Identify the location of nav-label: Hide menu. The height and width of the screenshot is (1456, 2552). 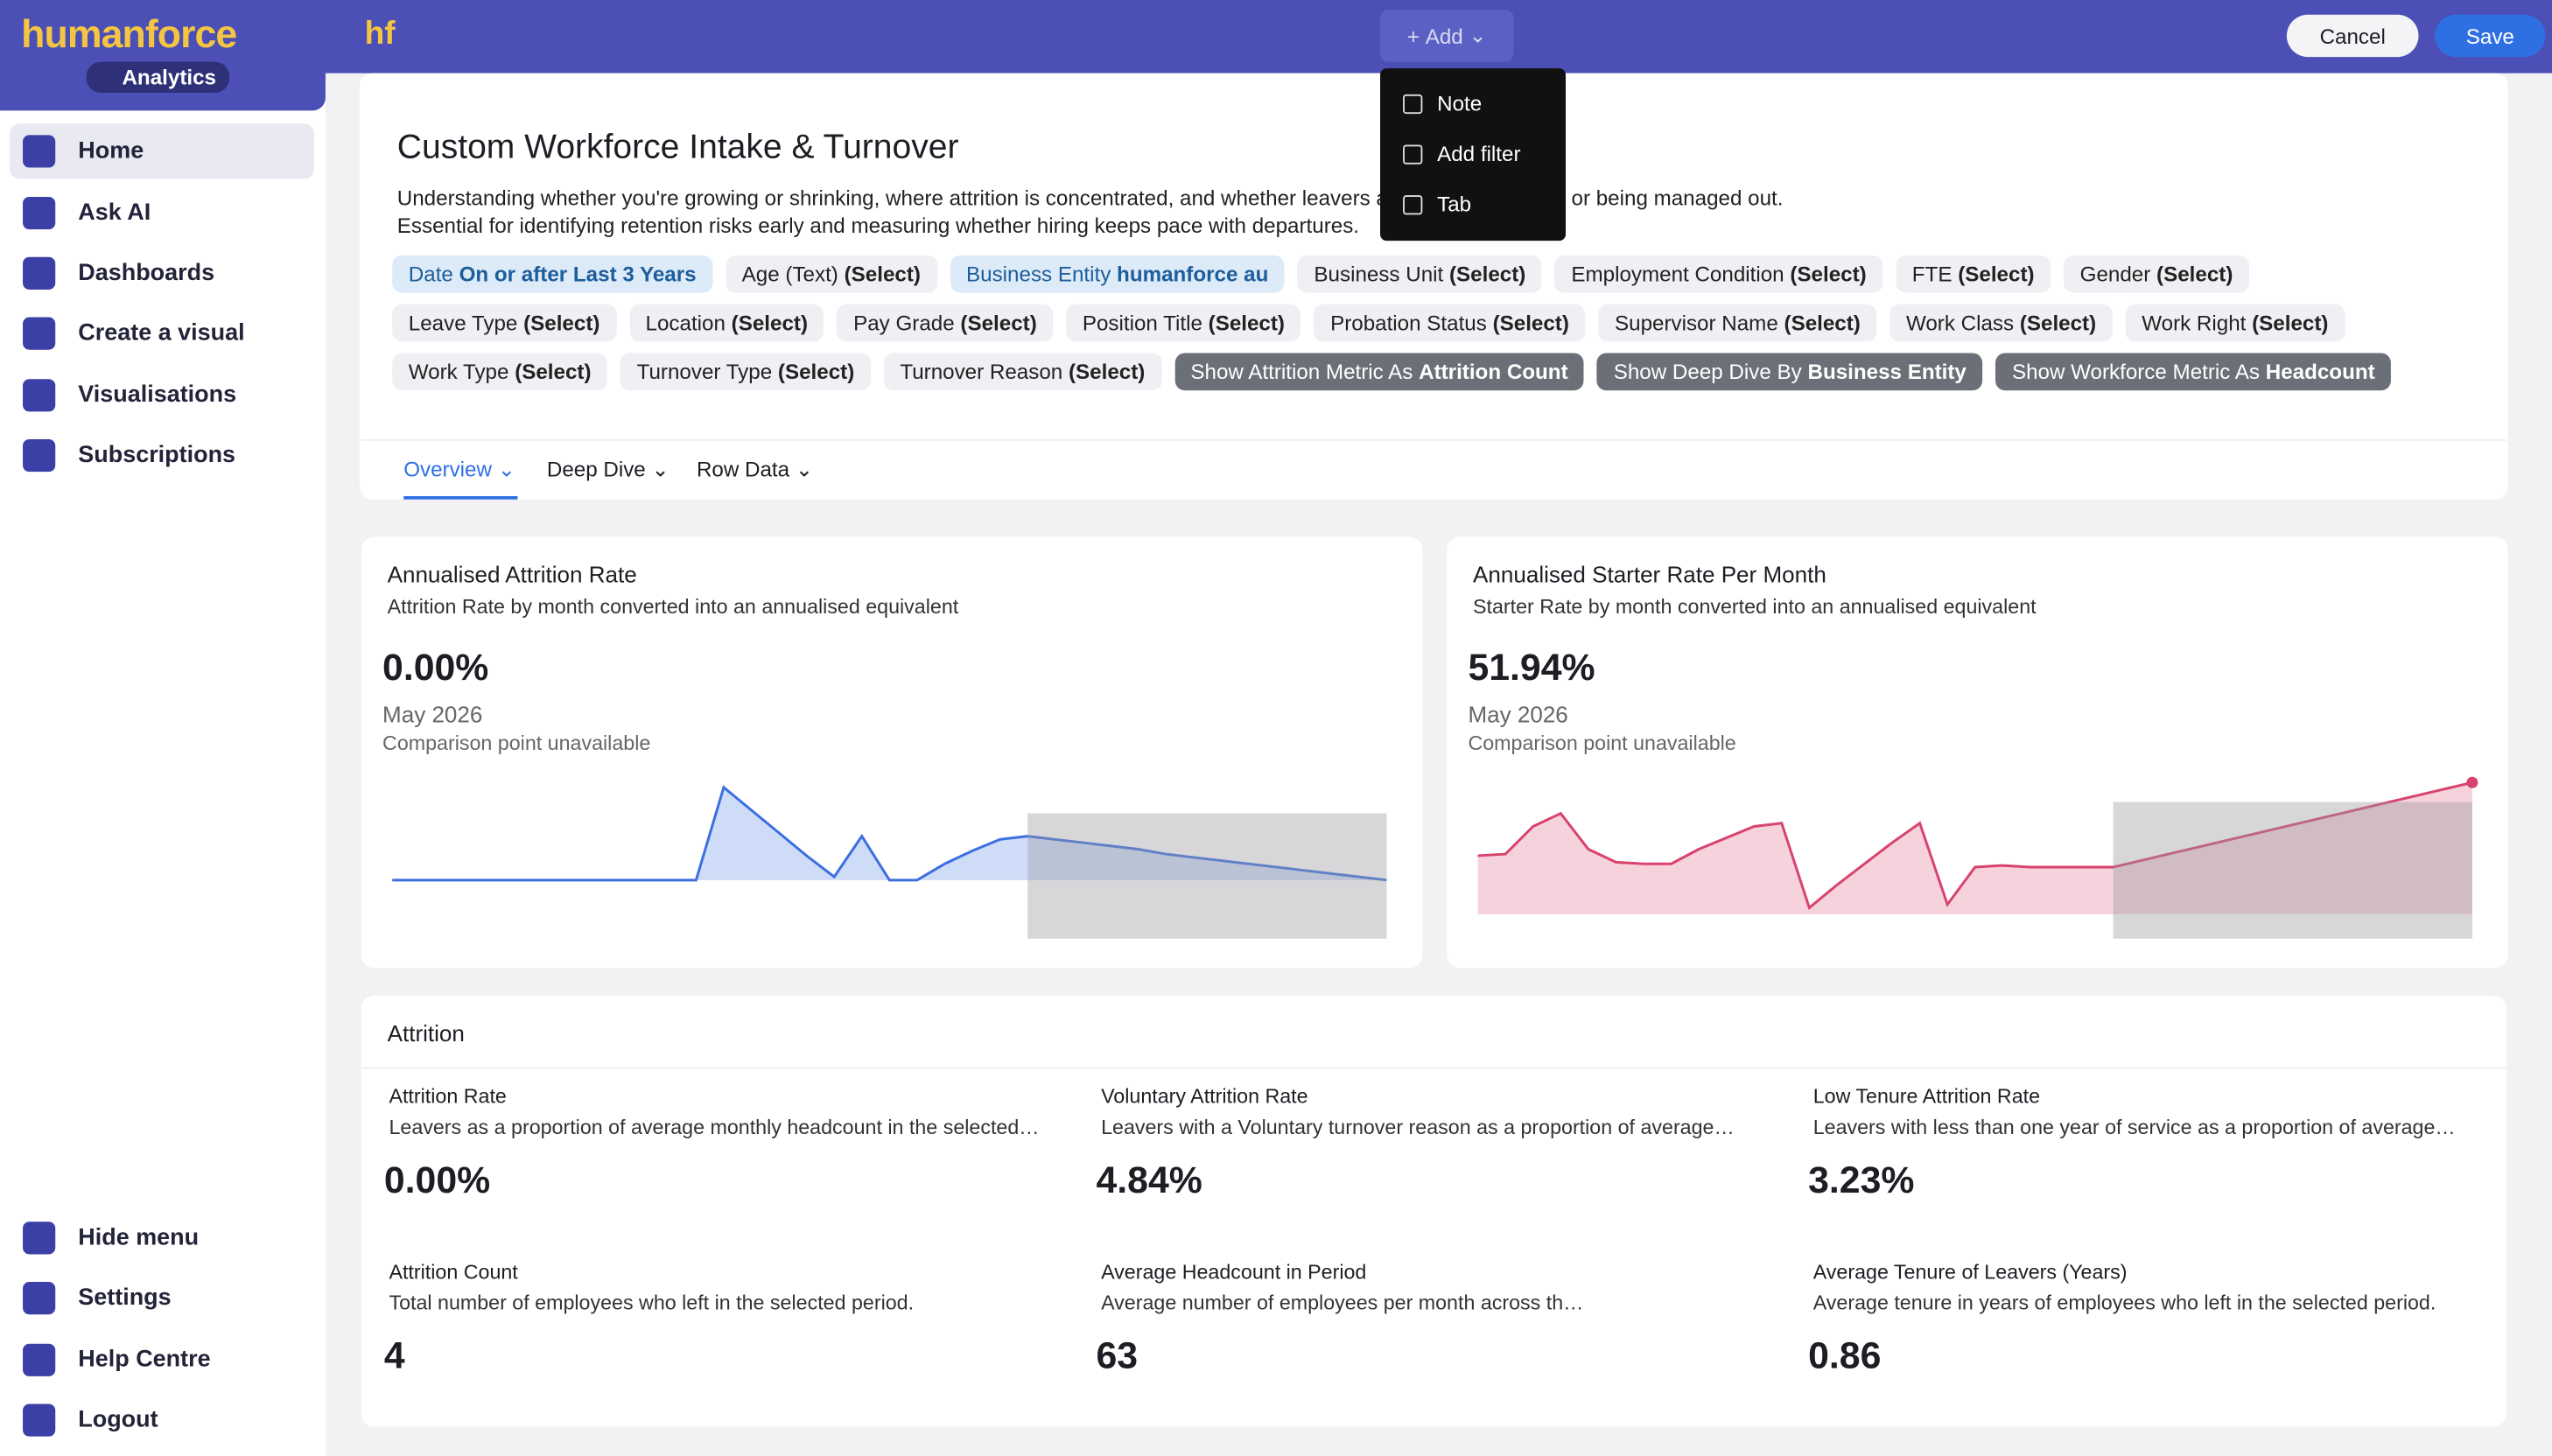
(139, 1237).